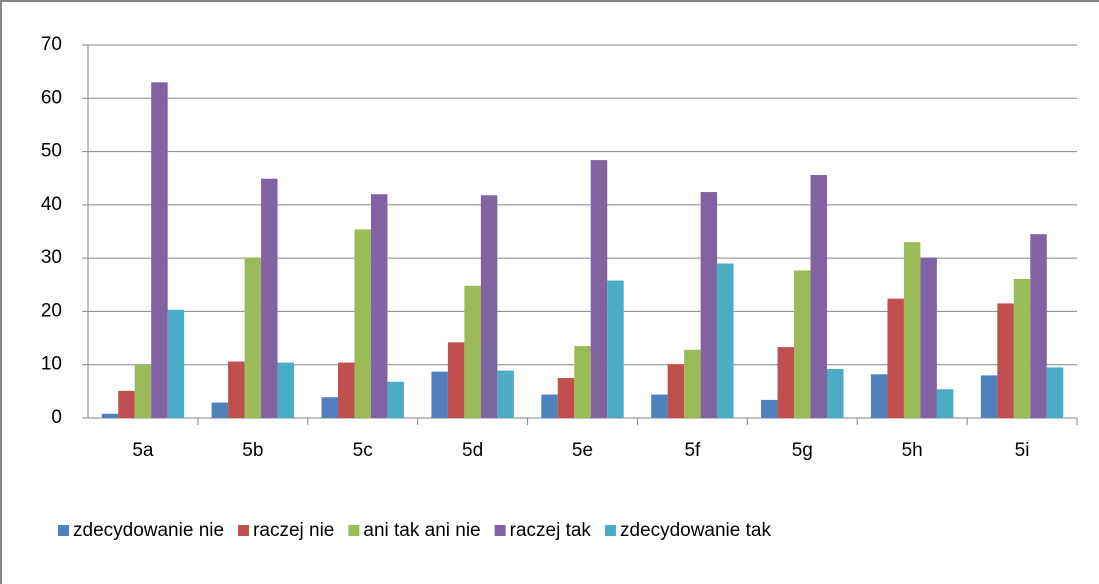 Image resolution: width=1099 pixels, height=584 pixels. What do you see at coordinates (692, 450) in the screenshot?
I see `x-tick-label: 5f` at bounding box center [692, 450].